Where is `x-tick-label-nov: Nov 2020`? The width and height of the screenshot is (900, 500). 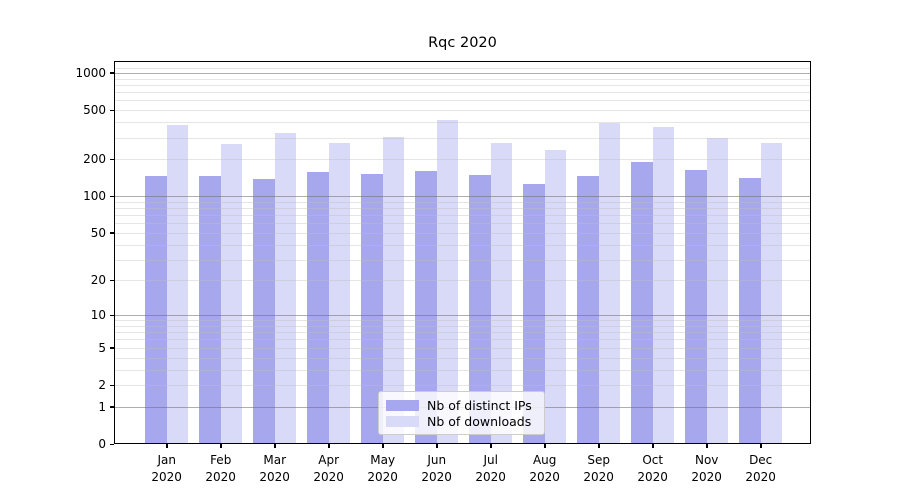
x-tick-label-nov: Nov 2020 is located at coordinates (706, 468).